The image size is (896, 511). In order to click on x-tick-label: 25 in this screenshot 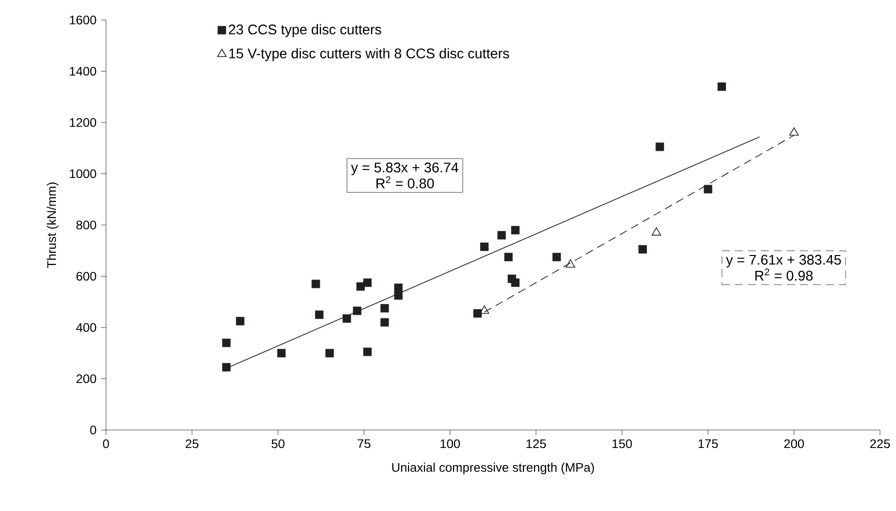, I will do `click(192, 443)`.